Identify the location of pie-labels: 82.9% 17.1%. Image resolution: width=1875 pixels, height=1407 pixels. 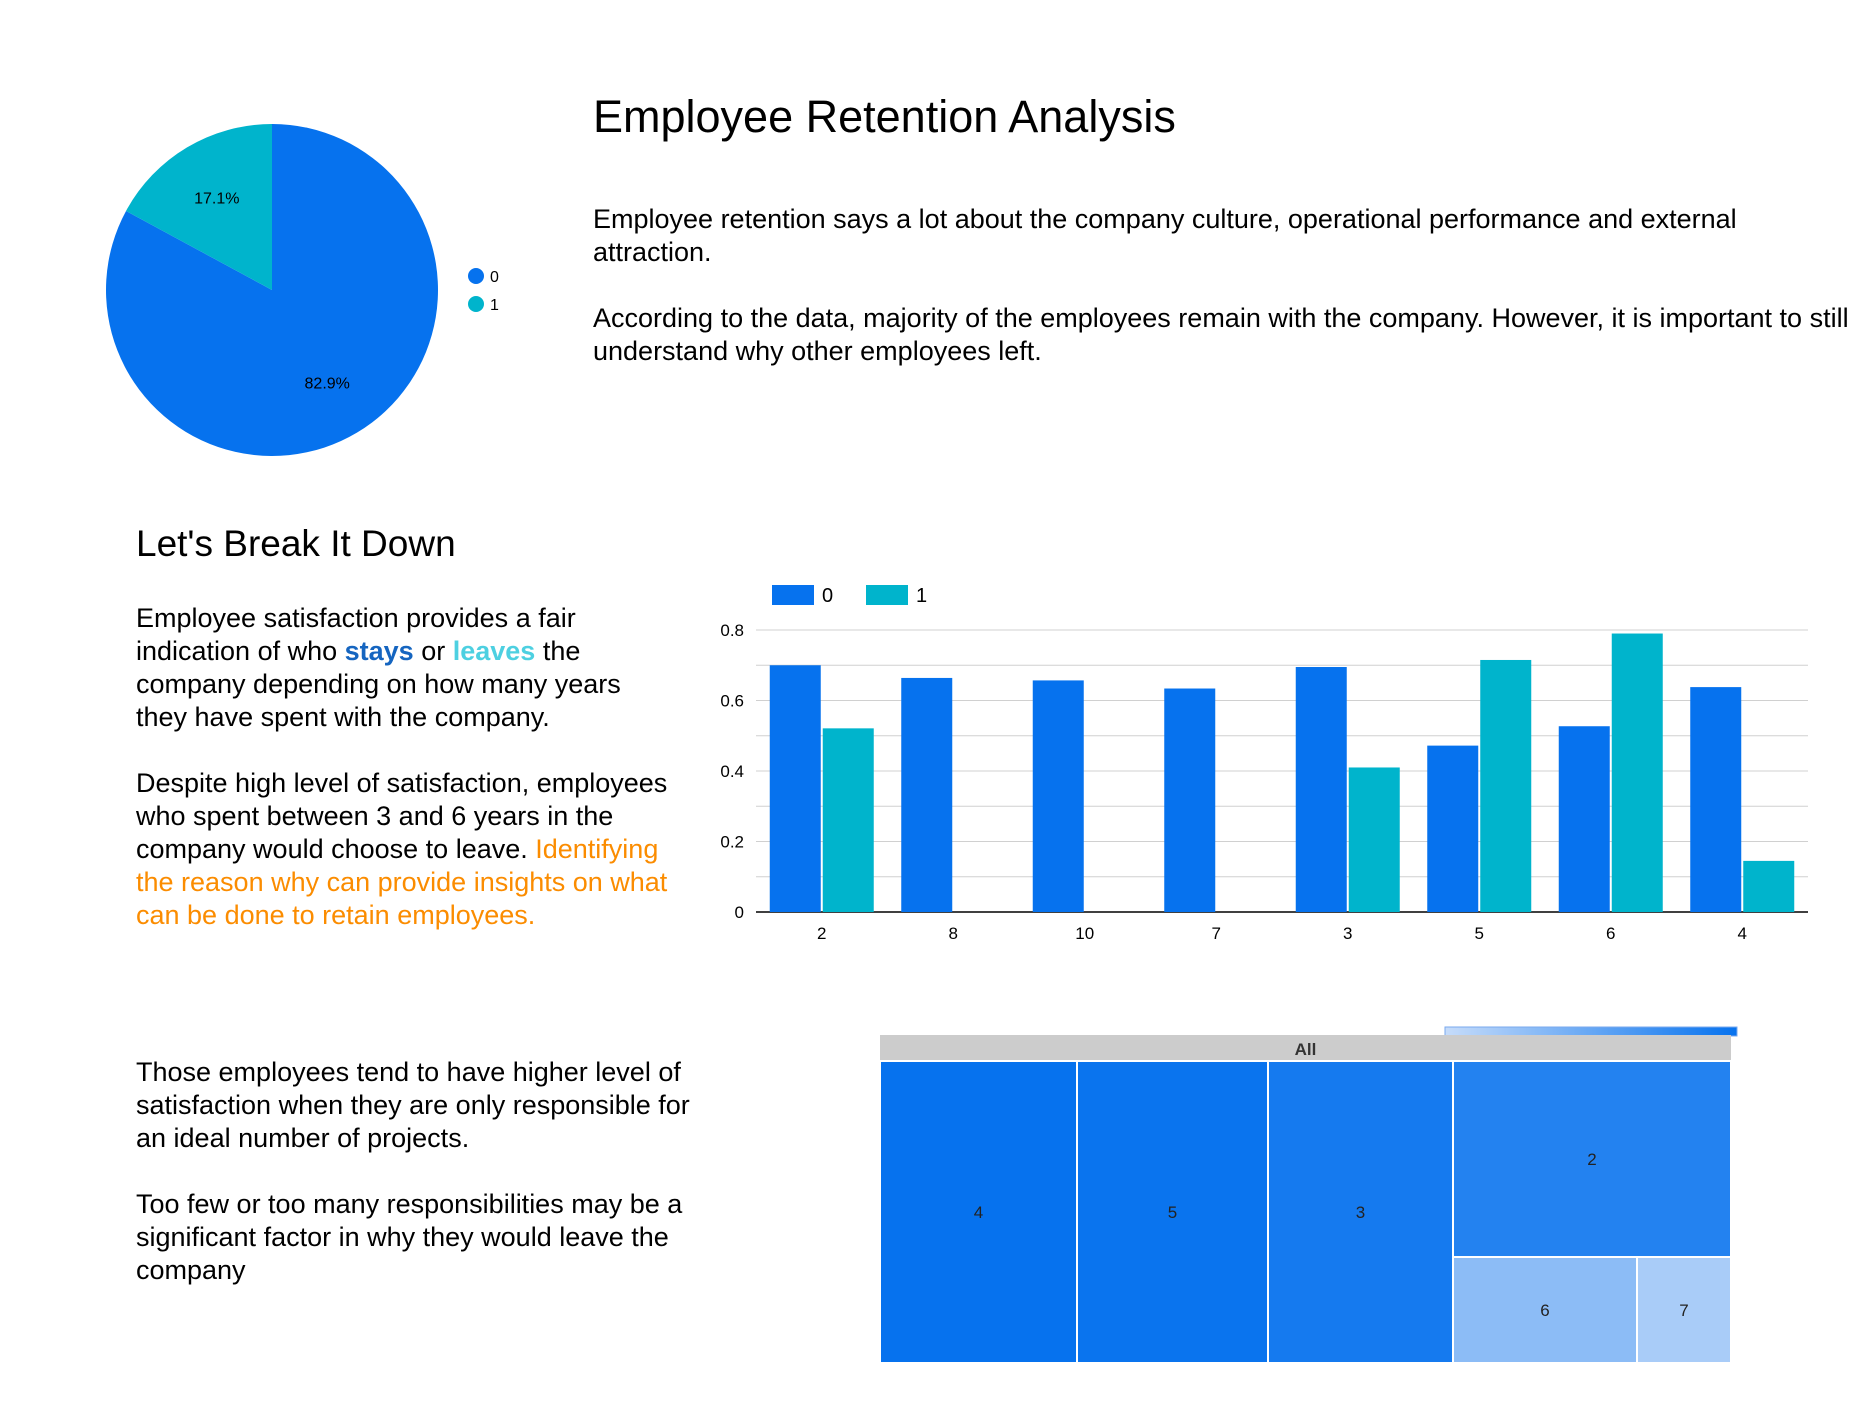
(272, 291).